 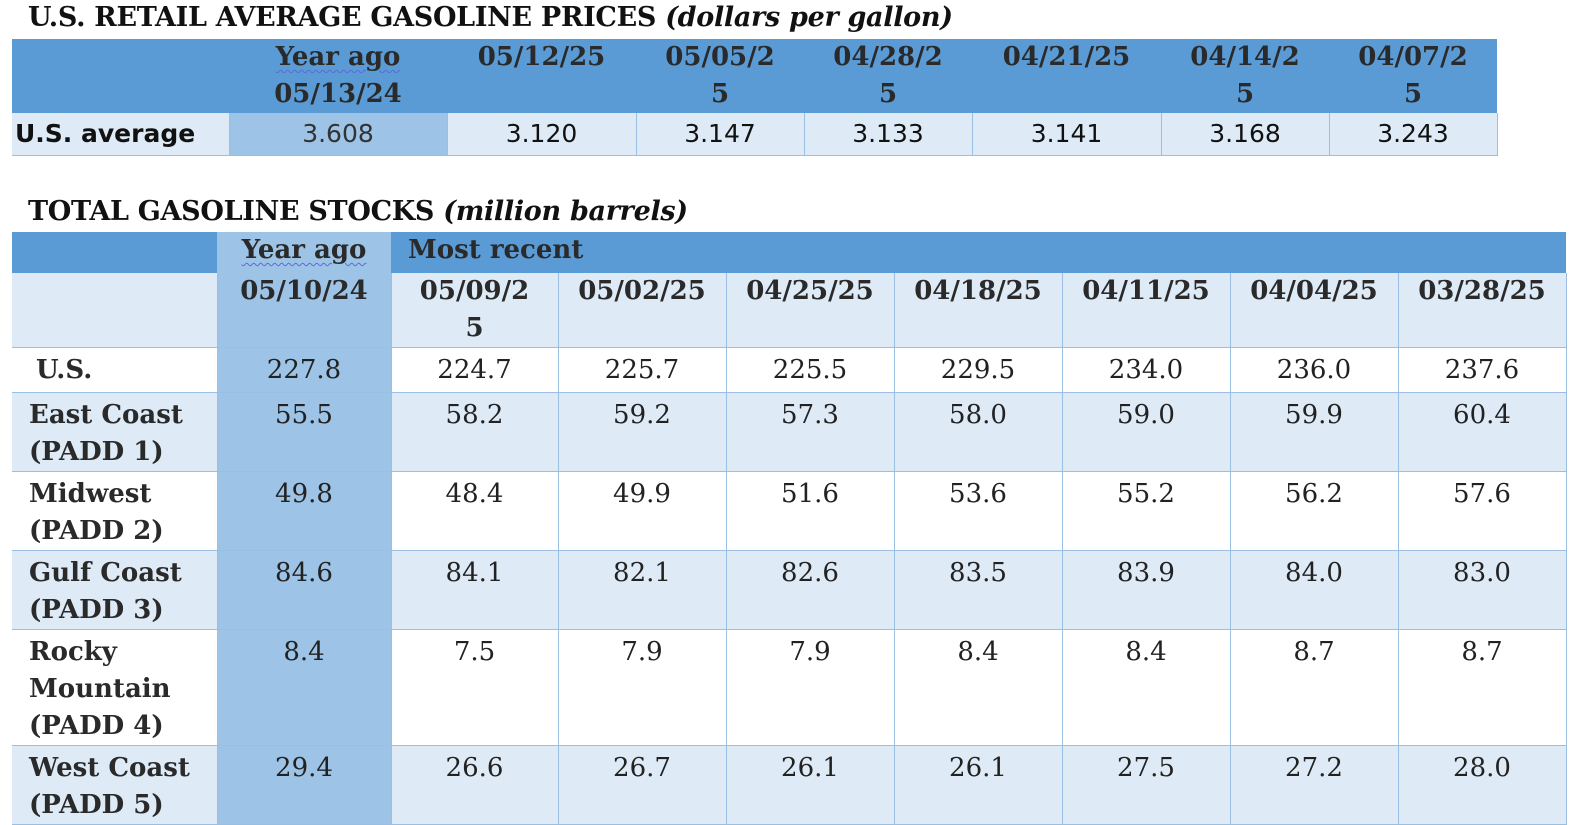 What do you see at coordinates (304, 432) in the screenshot?
I see `stocks-year-ago-value: 55.5` at bounding box center [304, 432].